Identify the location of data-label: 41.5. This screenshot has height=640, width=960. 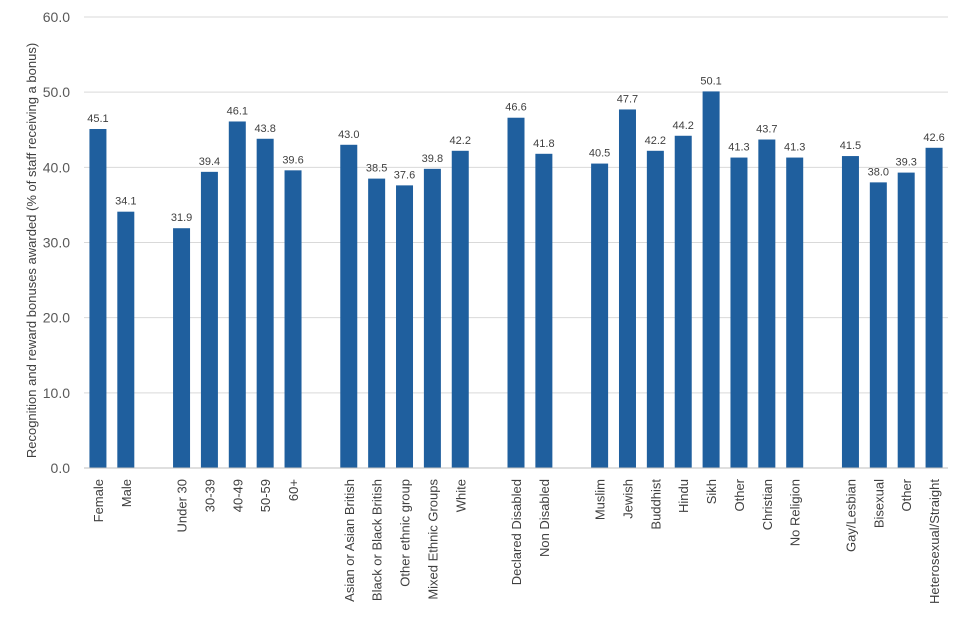
(850, 146).